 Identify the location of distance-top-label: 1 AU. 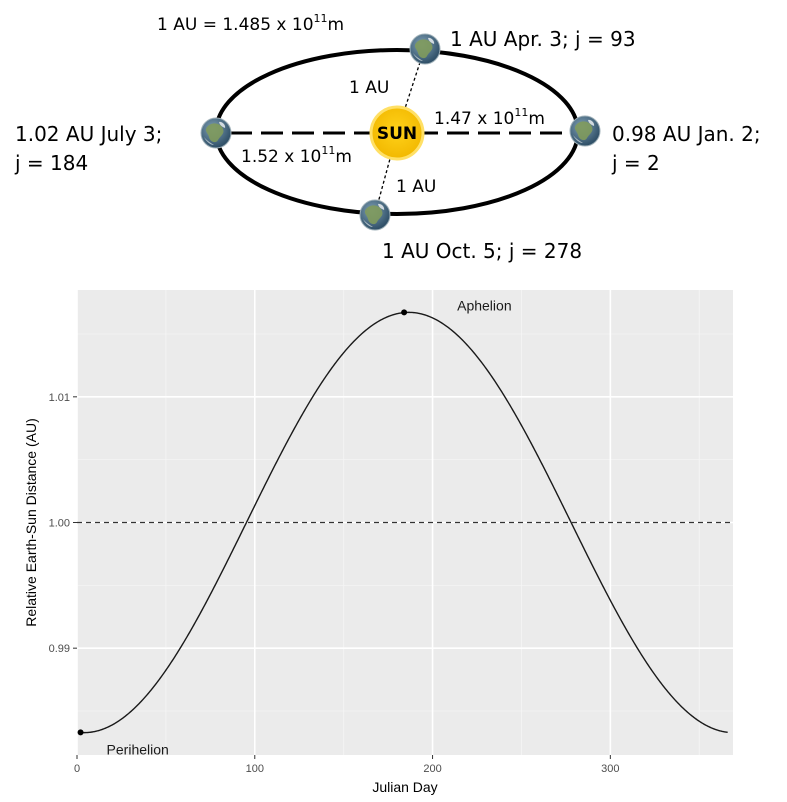
(369, 88).